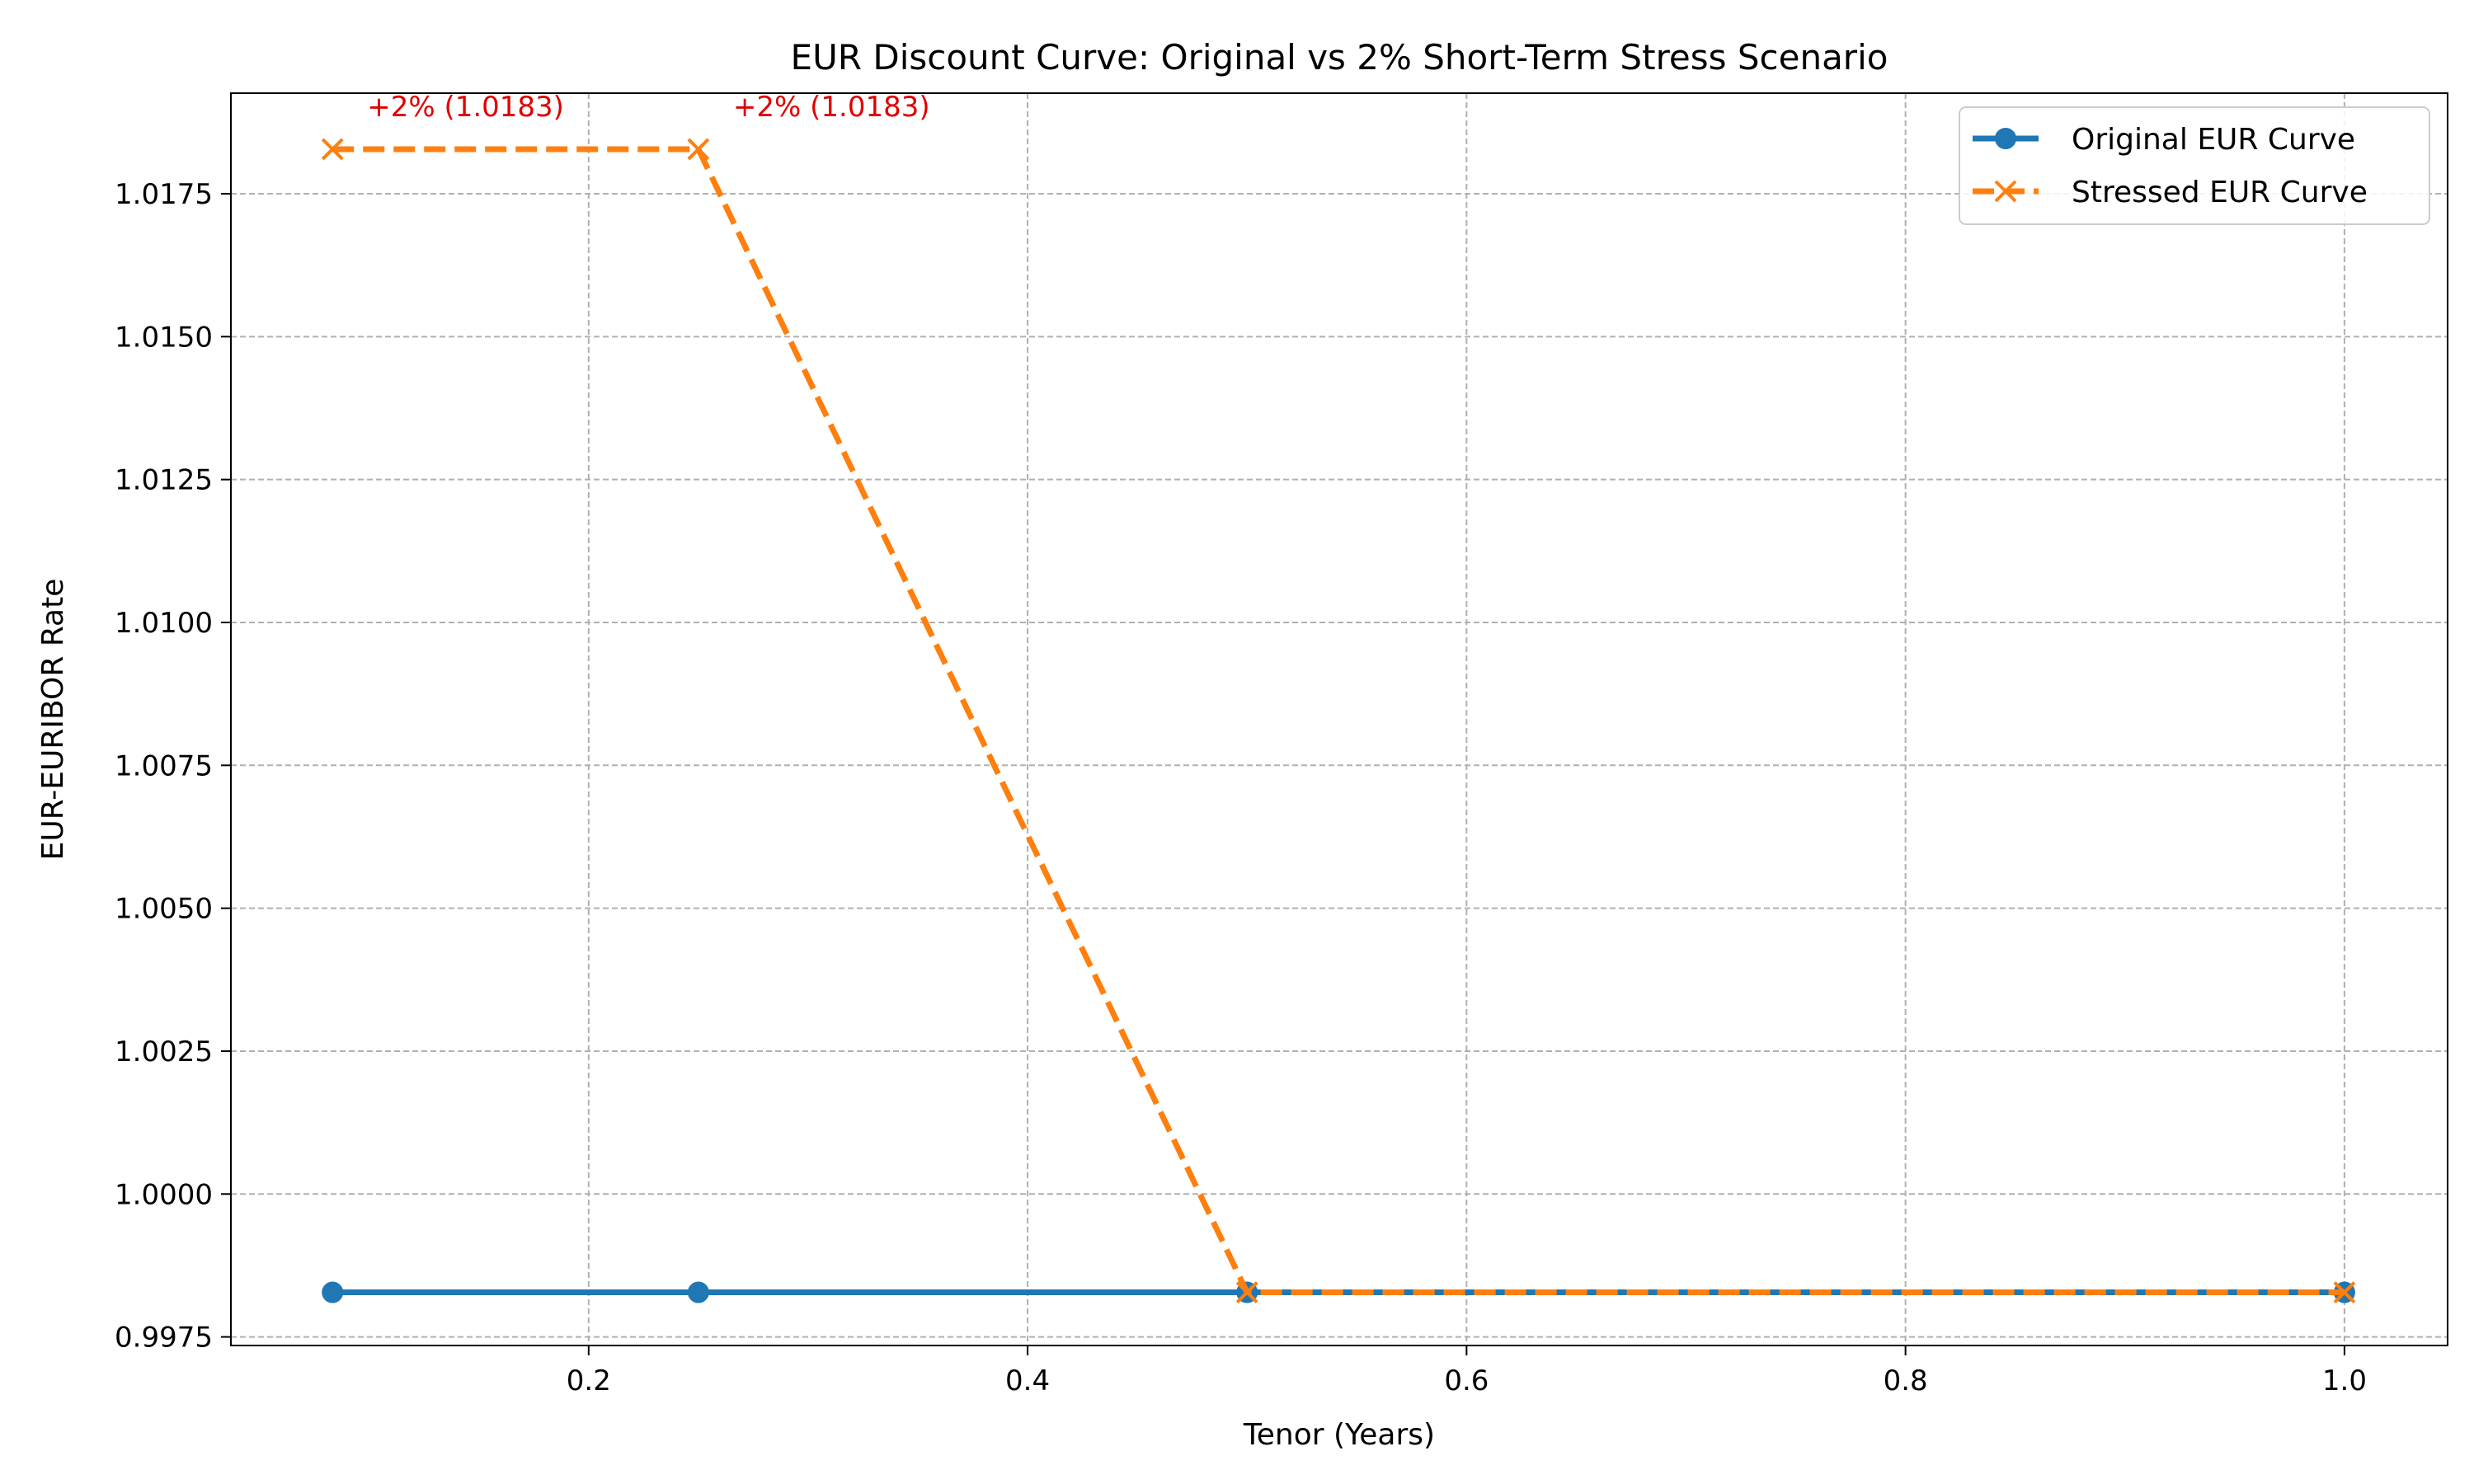 Image resolution: width=2474 pixels, height=1484 pixels. What do you see at coordinates (164, 1052) in the screenshot?
I see `y-tick-label: 1.0025` at bounding box center [164, 1052].